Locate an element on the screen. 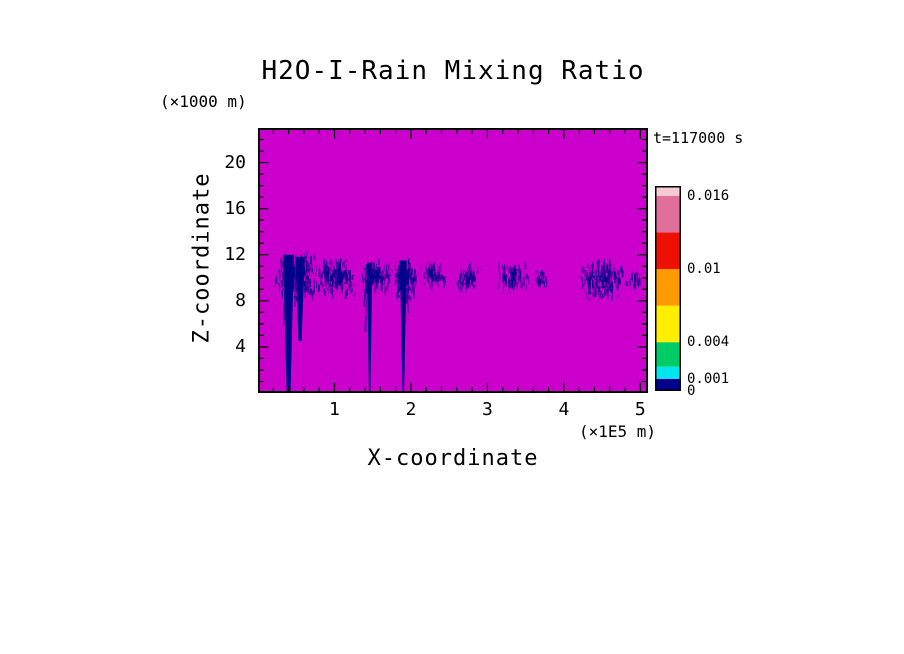  chart-title: H2O-I-Rain Mixing Ratio is located at coordinates (453, 71).